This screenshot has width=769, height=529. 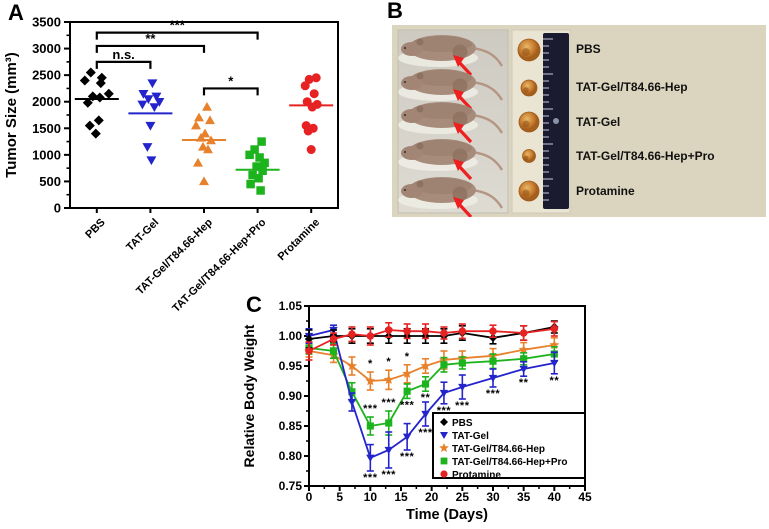 I want to click on category-label: Protamine, so click(x=299, y=239).